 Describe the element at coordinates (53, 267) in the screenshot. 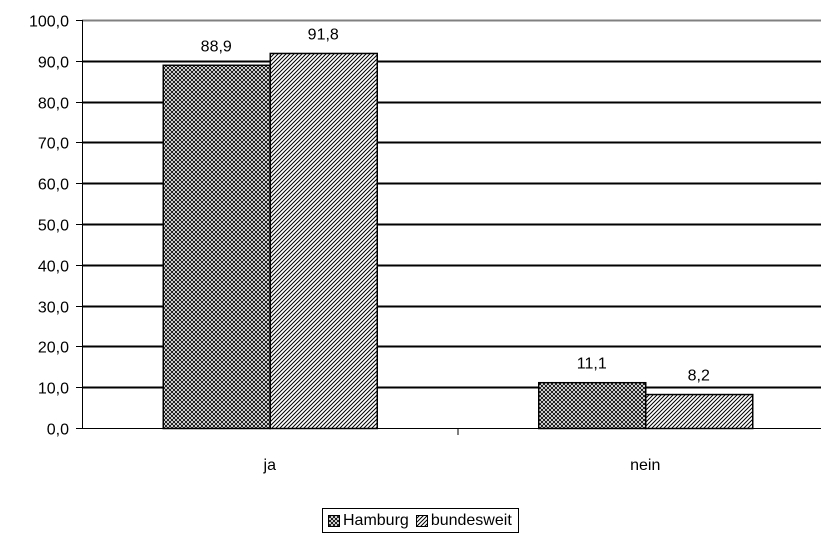

I see `y-tick-label: 40,0` at that location.